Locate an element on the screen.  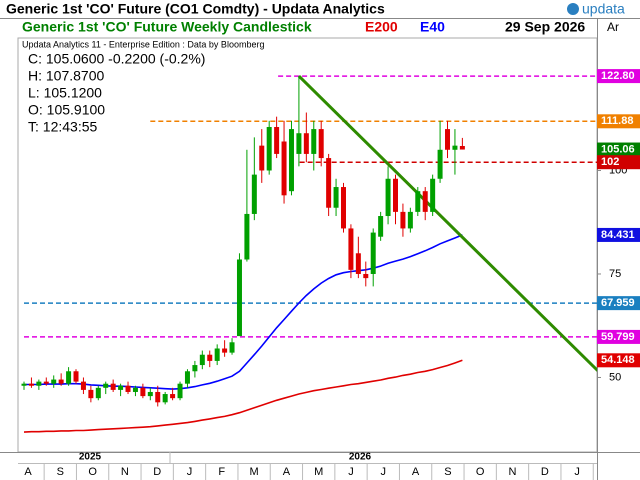
y-tick-label: 50 is located at coordinates (615, 377).